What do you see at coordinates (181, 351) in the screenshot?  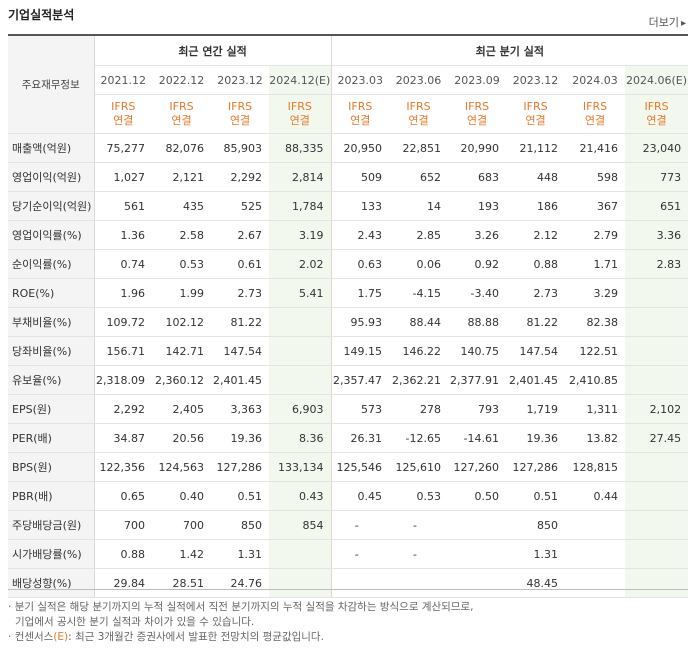 I see `table-cell: 142.71` at bounding box center [181, 351].